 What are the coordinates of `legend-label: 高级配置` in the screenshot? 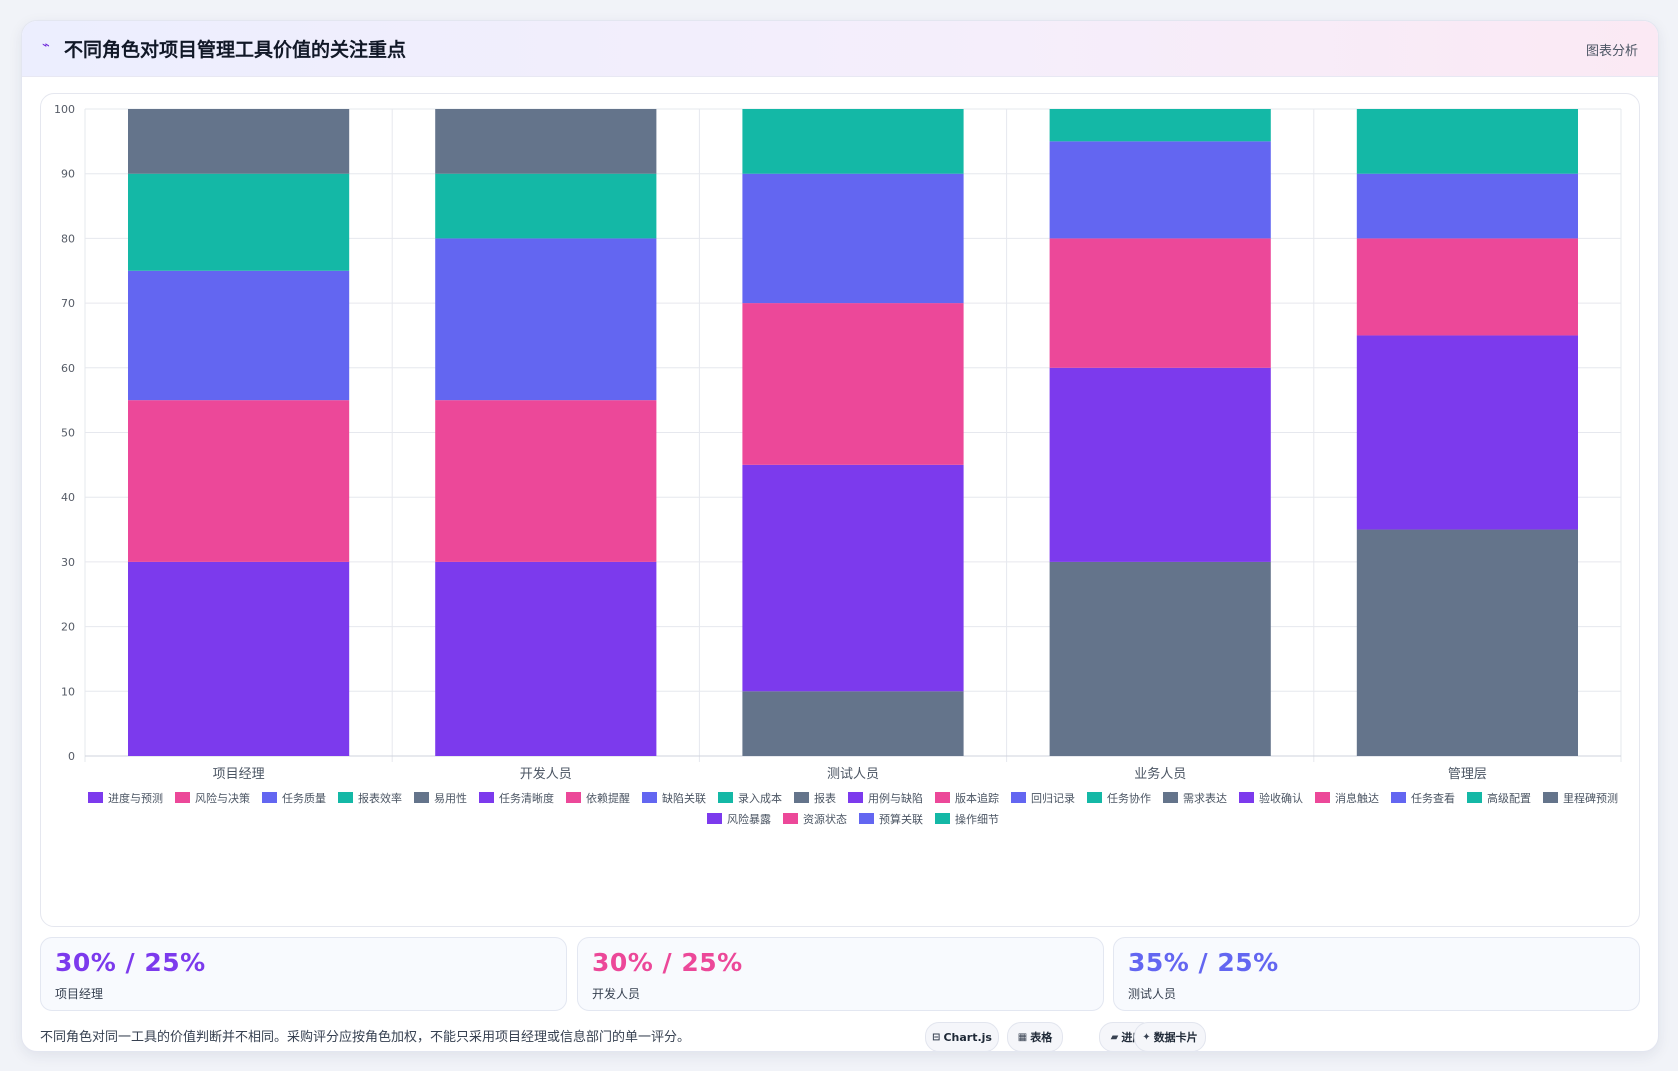 It's located at (1509, 798).